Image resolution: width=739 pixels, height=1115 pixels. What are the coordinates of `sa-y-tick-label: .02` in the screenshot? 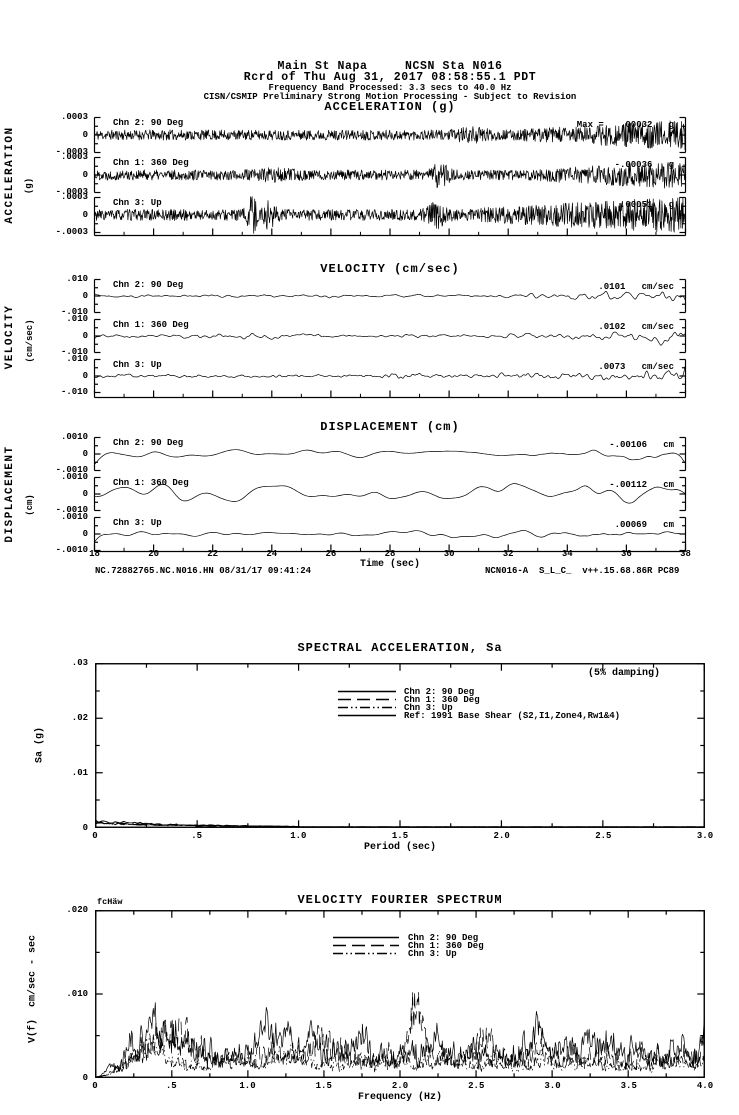 It's located at (79, 718).